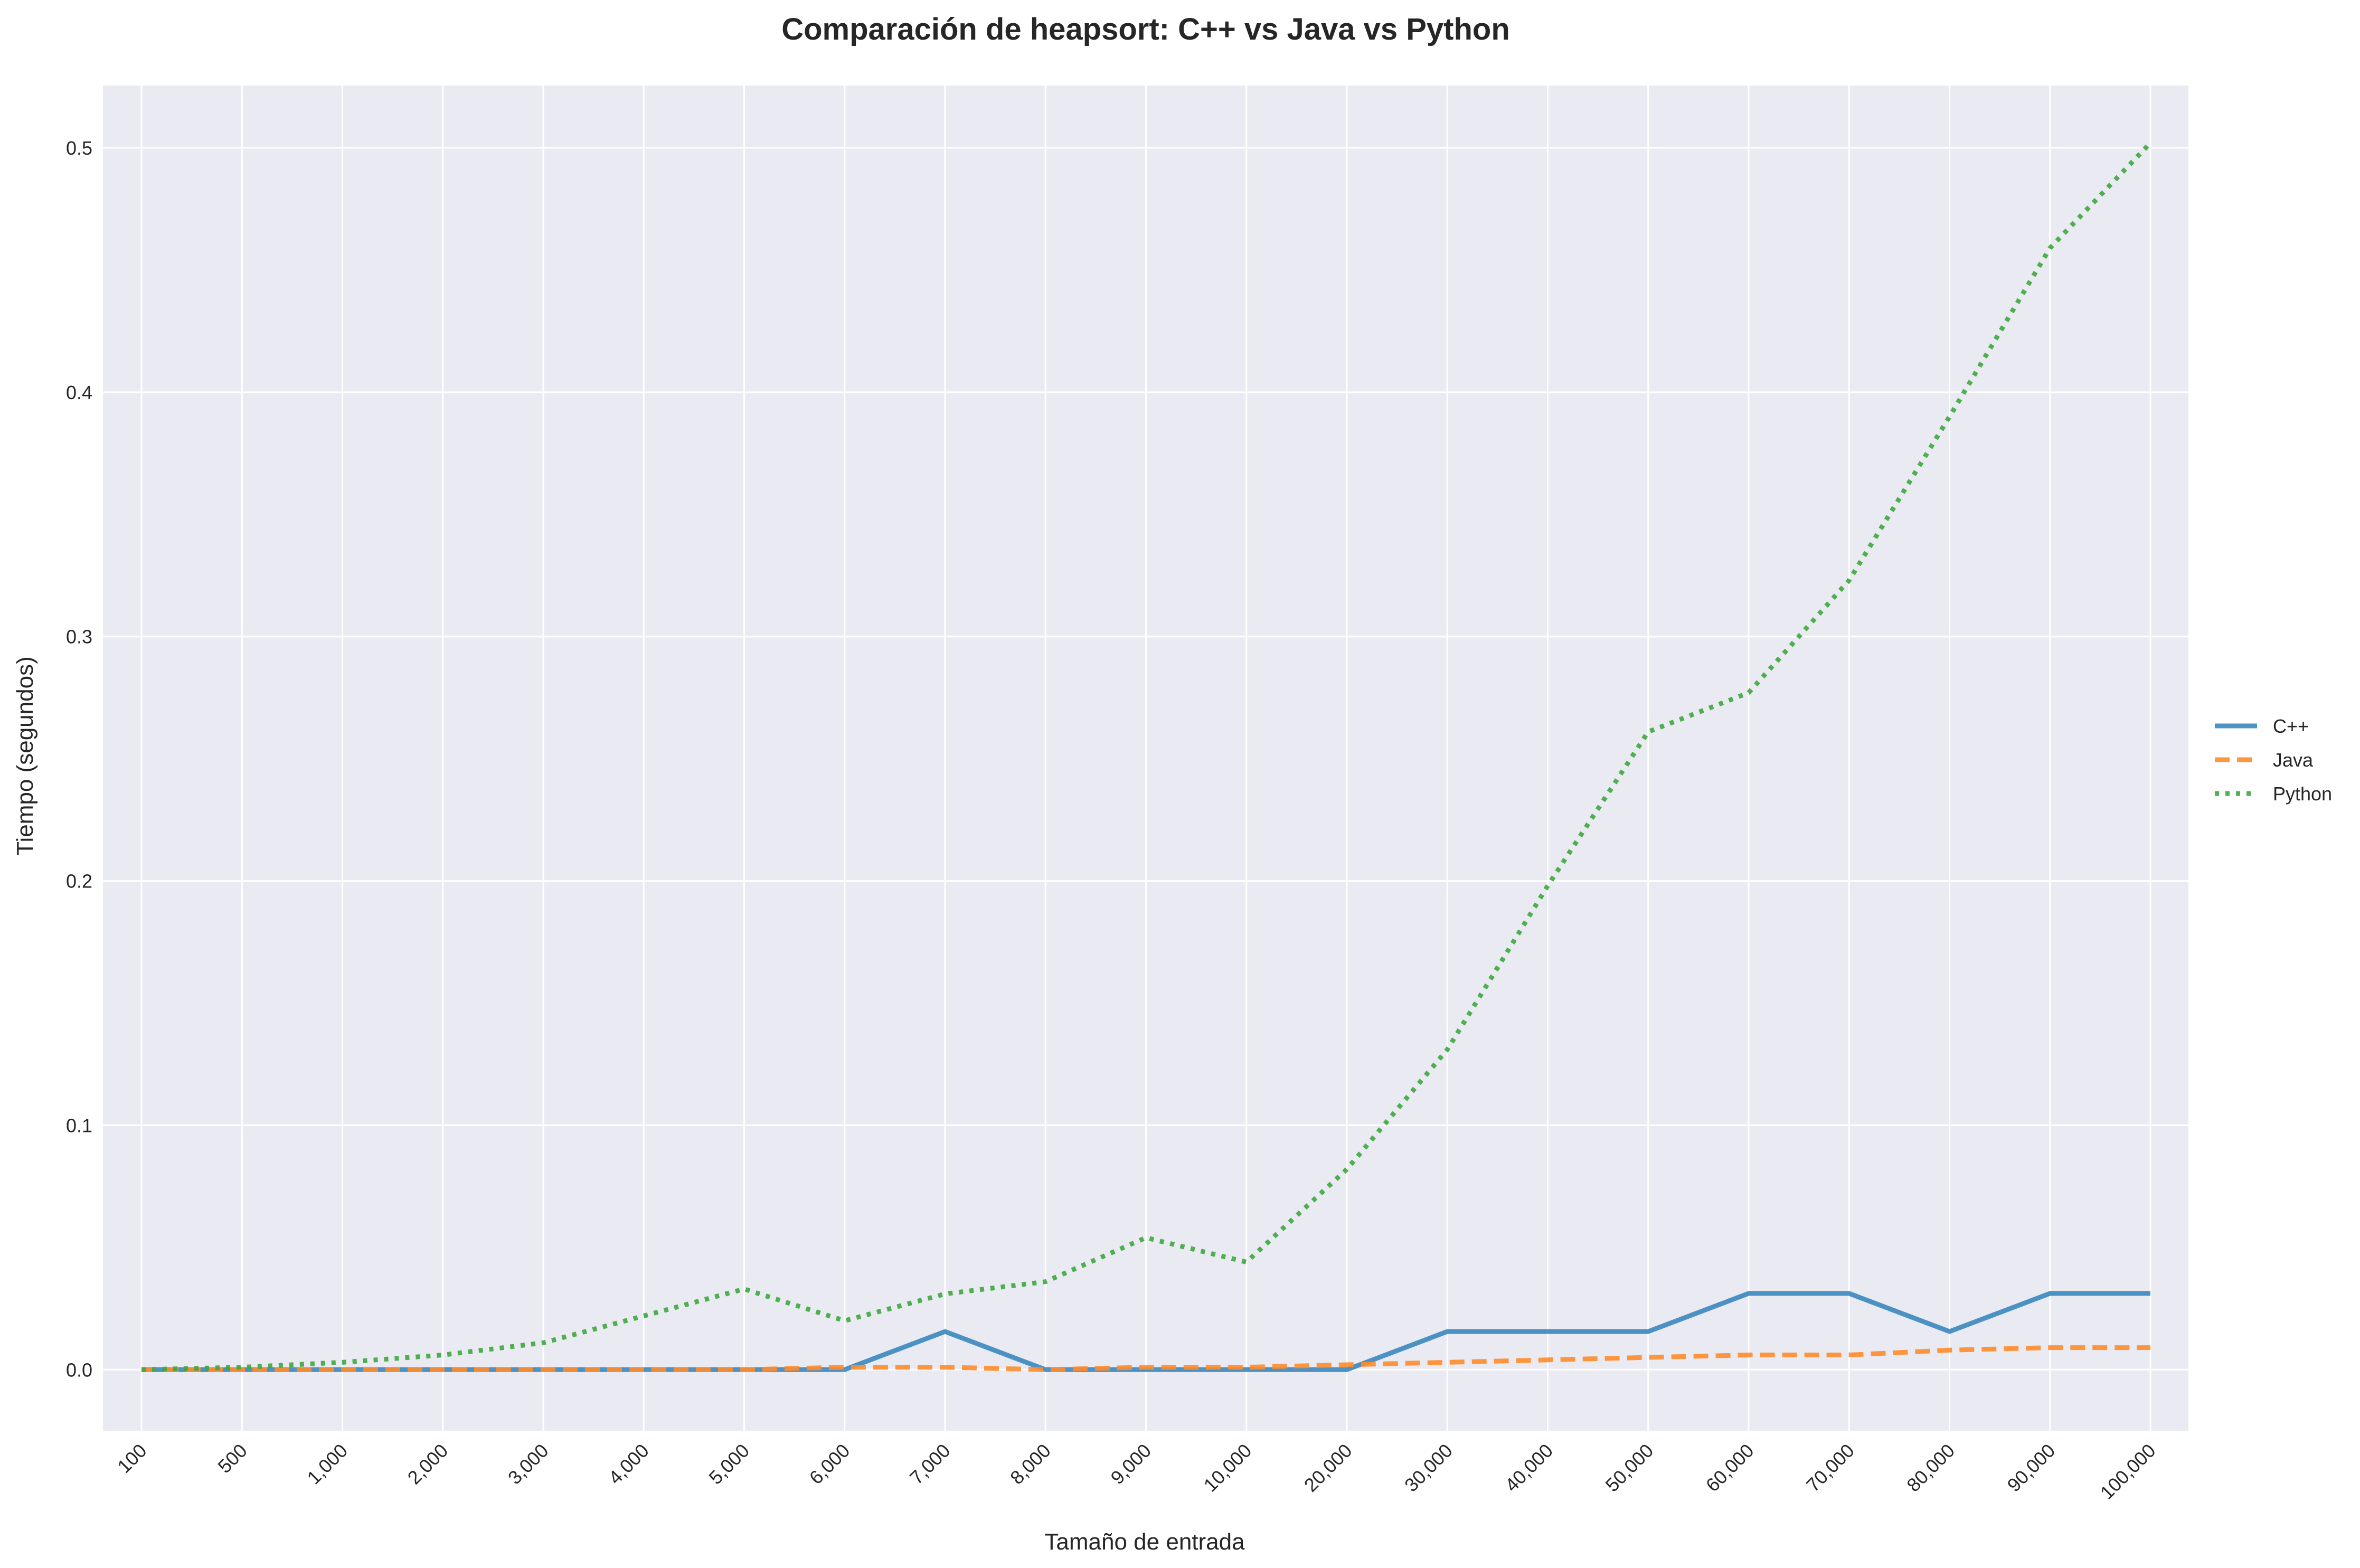  What do you see at coordinates (79, 148) in the screenshot?
I see `y-tick-label: 0.5` at bounding box center [79, 148].